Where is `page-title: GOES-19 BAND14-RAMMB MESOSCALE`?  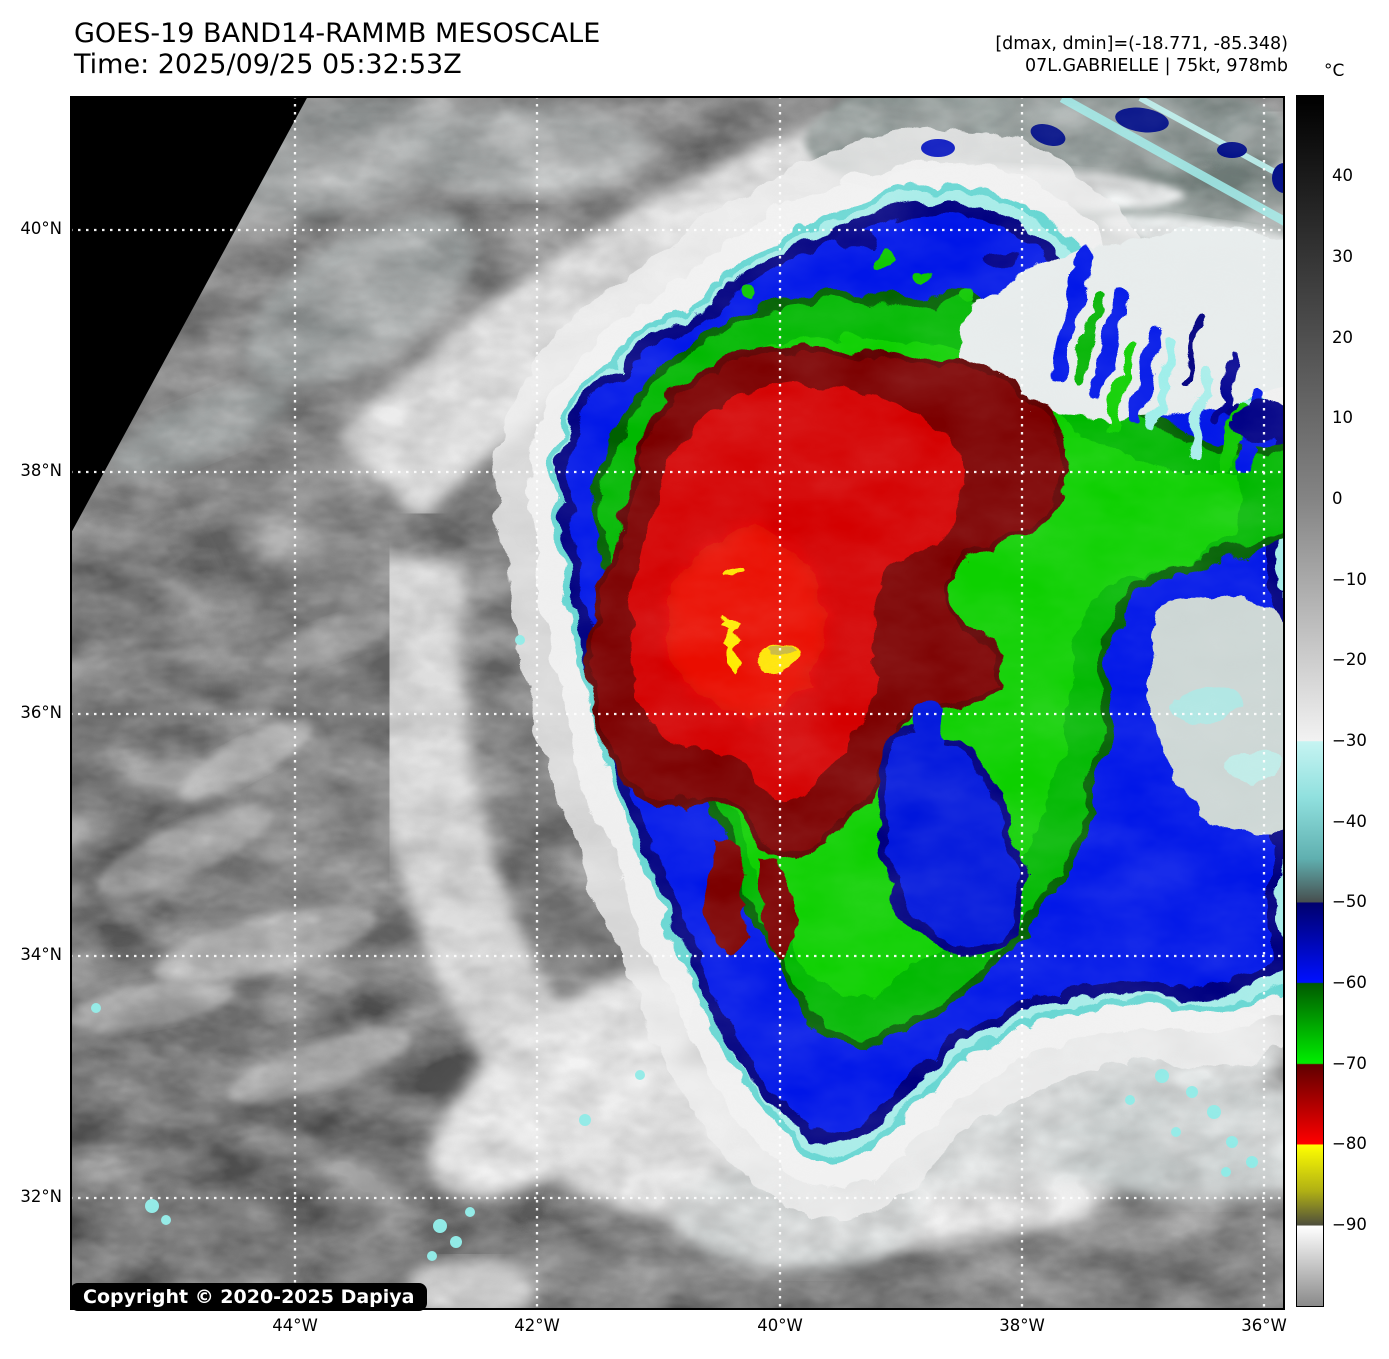 page-title: GOES-19 BAND14-RAMMB MESOSCALE is located at coordinates (337, 33).